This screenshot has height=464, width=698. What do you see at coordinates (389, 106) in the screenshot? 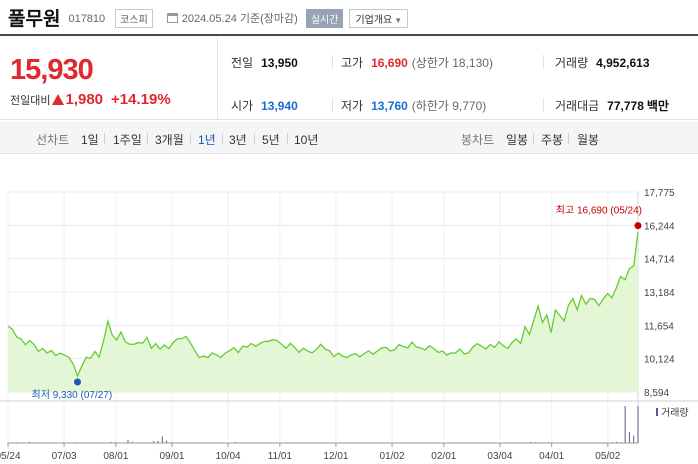
I see `stat-value: 13,760` at bounding box center [389, 106].